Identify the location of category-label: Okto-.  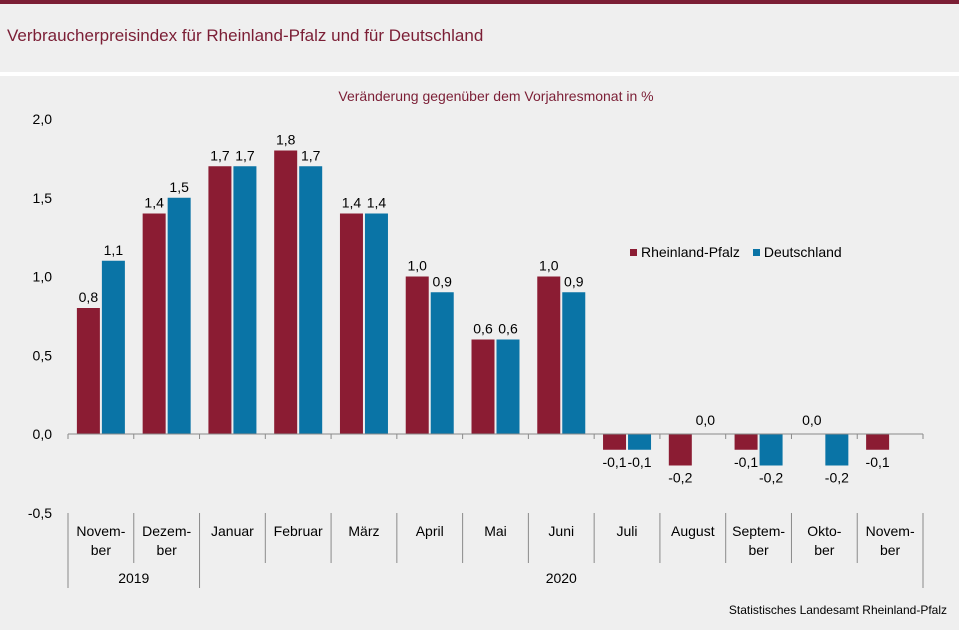
(824, 531).